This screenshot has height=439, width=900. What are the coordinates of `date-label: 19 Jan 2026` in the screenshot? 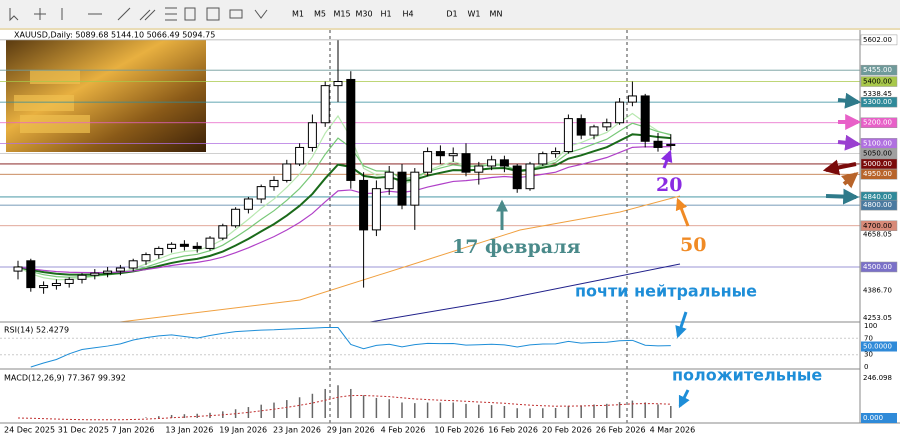 It's located at (243, 430).